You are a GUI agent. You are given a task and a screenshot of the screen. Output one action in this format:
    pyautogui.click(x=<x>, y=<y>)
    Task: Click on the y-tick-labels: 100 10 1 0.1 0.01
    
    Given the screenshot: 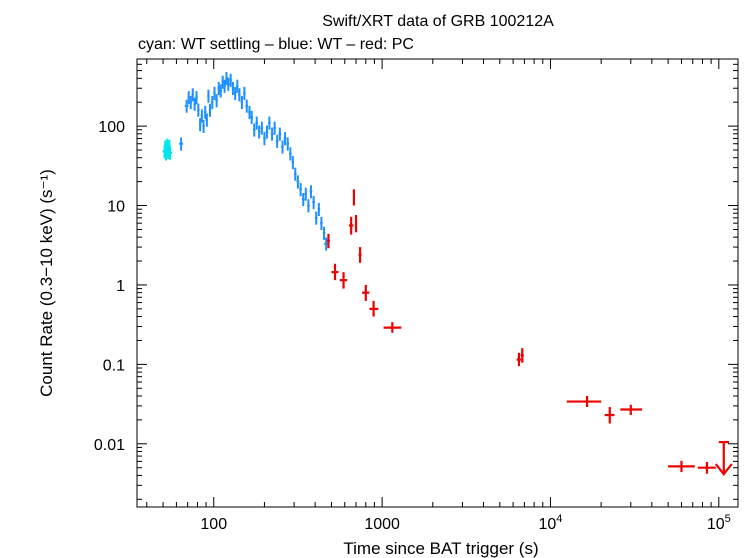 What is the action you would take?
    pyautogui.click(x=109, y=286)
    